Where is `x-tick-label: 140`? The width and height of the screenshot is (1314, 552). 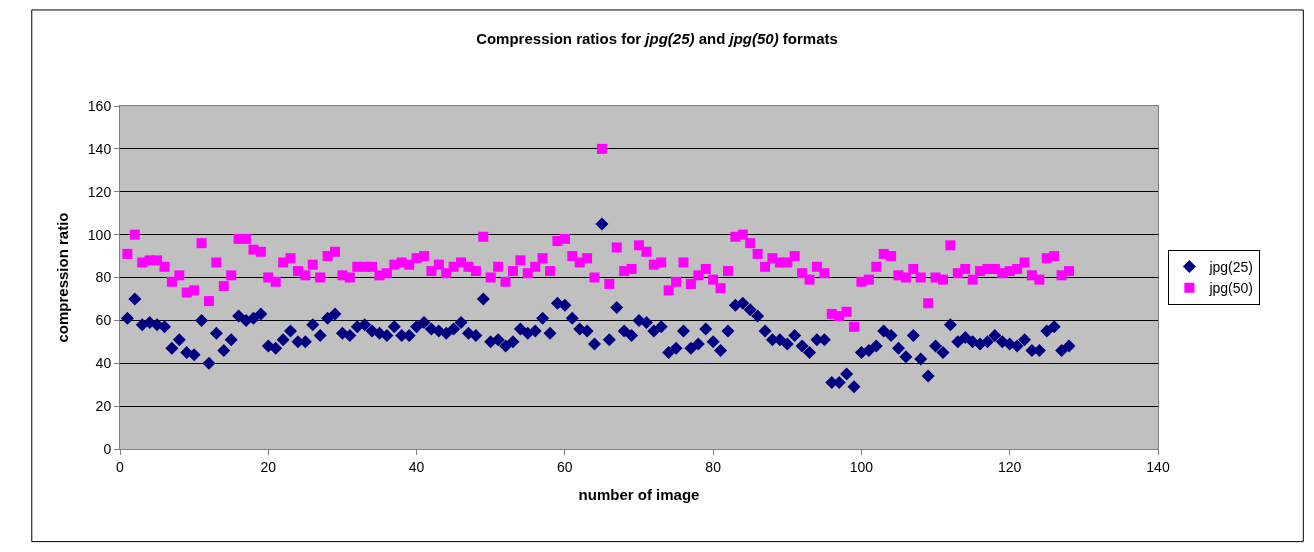
x-tick-label: 140 is located at coordinates (1158, 466).